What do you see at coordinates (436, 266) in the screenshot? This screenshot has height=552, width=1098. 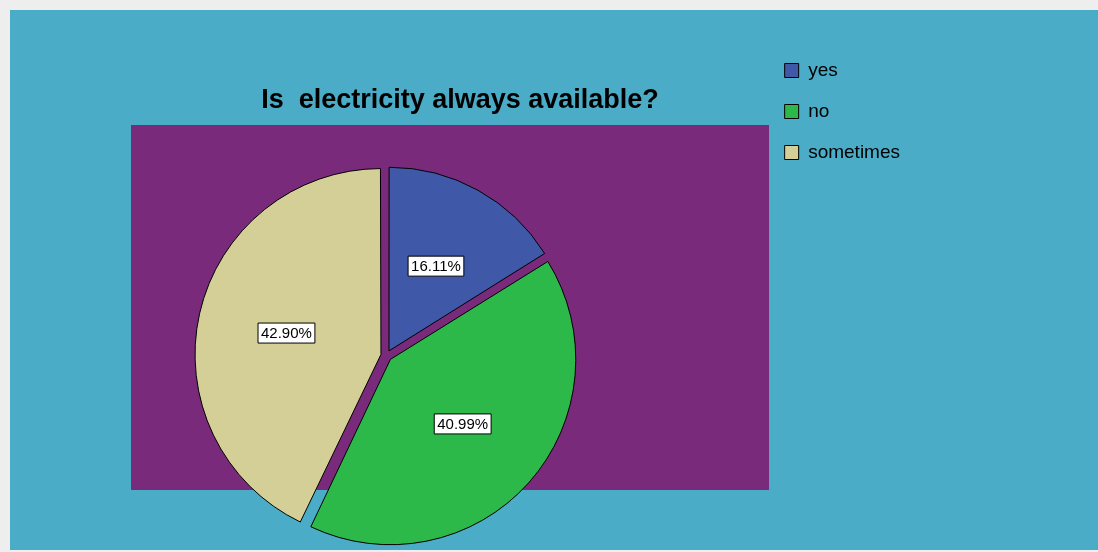 I see `data-label: 16.11%` at bounding box center [436, 266].